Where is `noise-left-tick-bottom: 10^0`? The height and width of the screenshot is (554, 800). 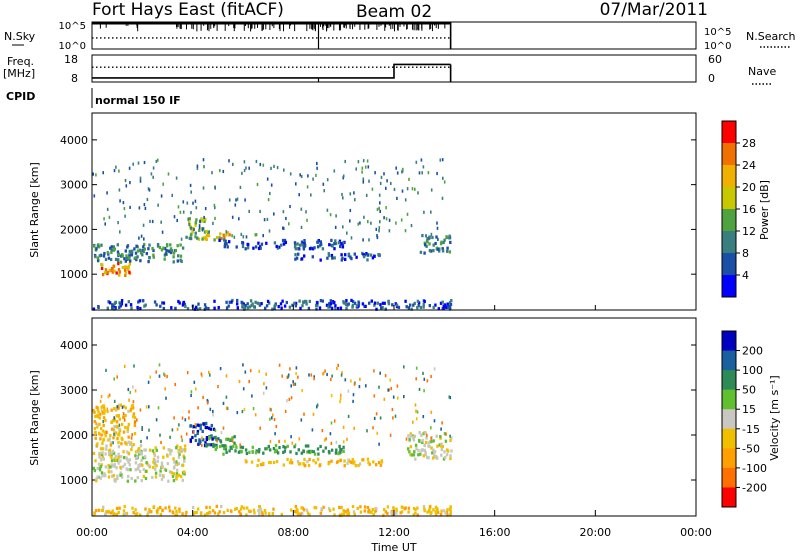
noise-left-tick-bottom: 10^0 is located at coordinates (72, 46).